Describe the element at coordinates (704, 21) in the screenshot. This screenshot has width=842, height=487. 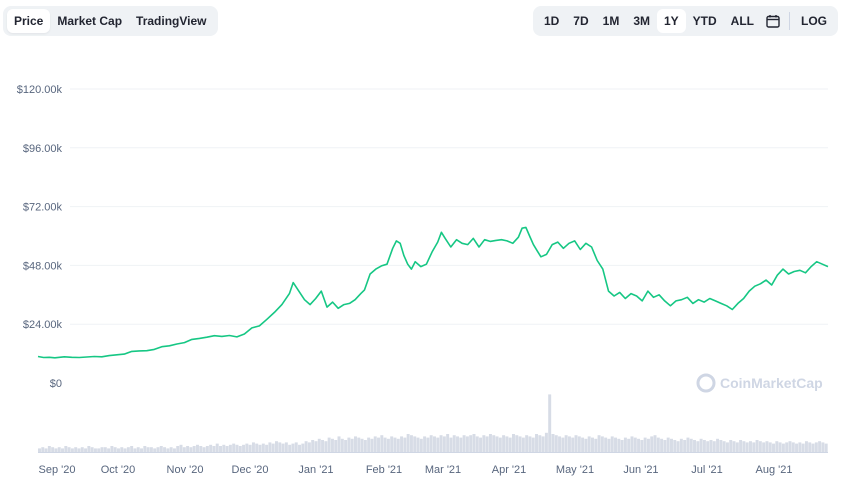
I see `range-ytd: YTD` at that location.